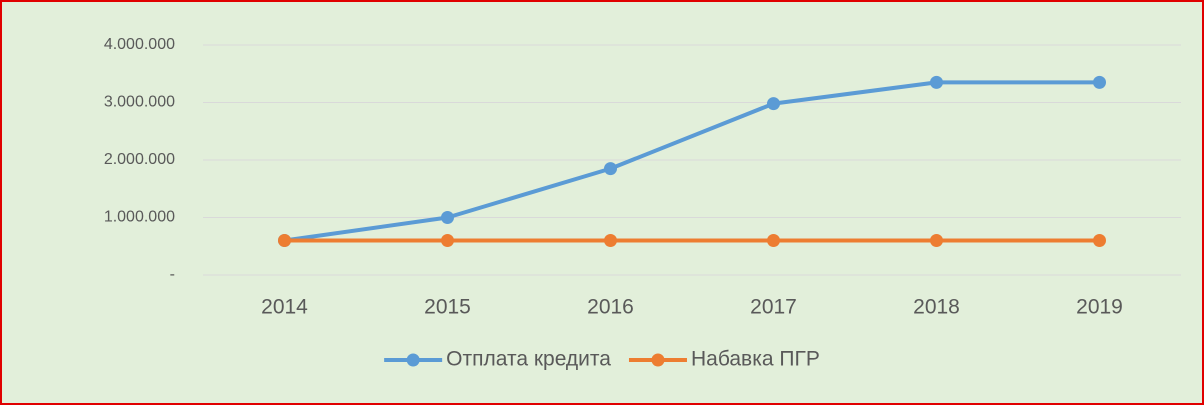 This screenshot has width=1204, height=405. I want to click on y-tick-label: 2.000.000, so click(139, 159).